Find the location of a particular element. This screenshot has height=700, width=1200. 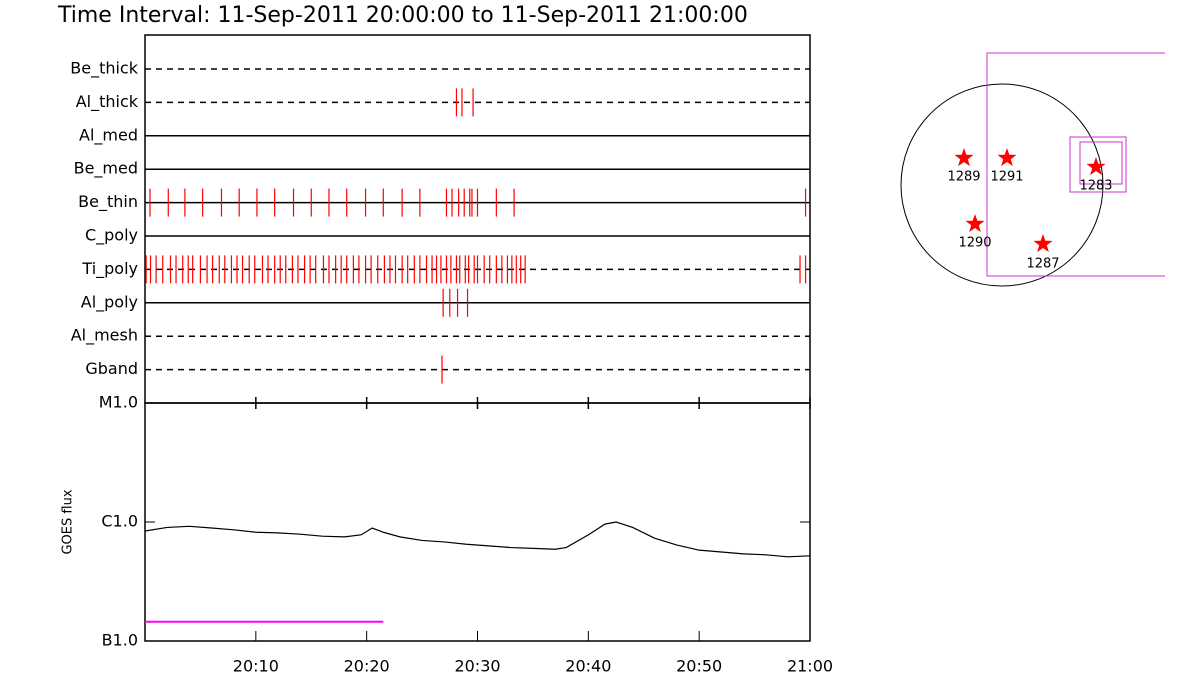

x-tick-label: 20:20 is located at coordinates (367, 666).